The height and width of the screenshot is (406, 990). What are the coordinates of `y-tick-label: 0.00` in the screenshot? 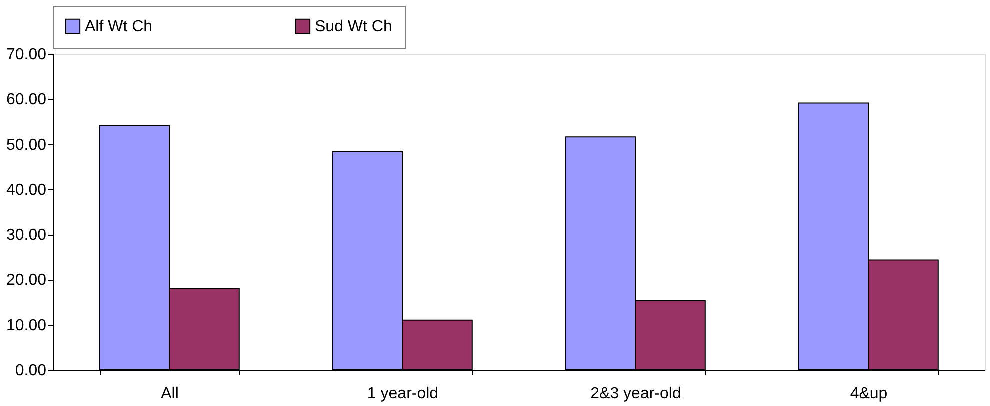 It's located at (31, 371).